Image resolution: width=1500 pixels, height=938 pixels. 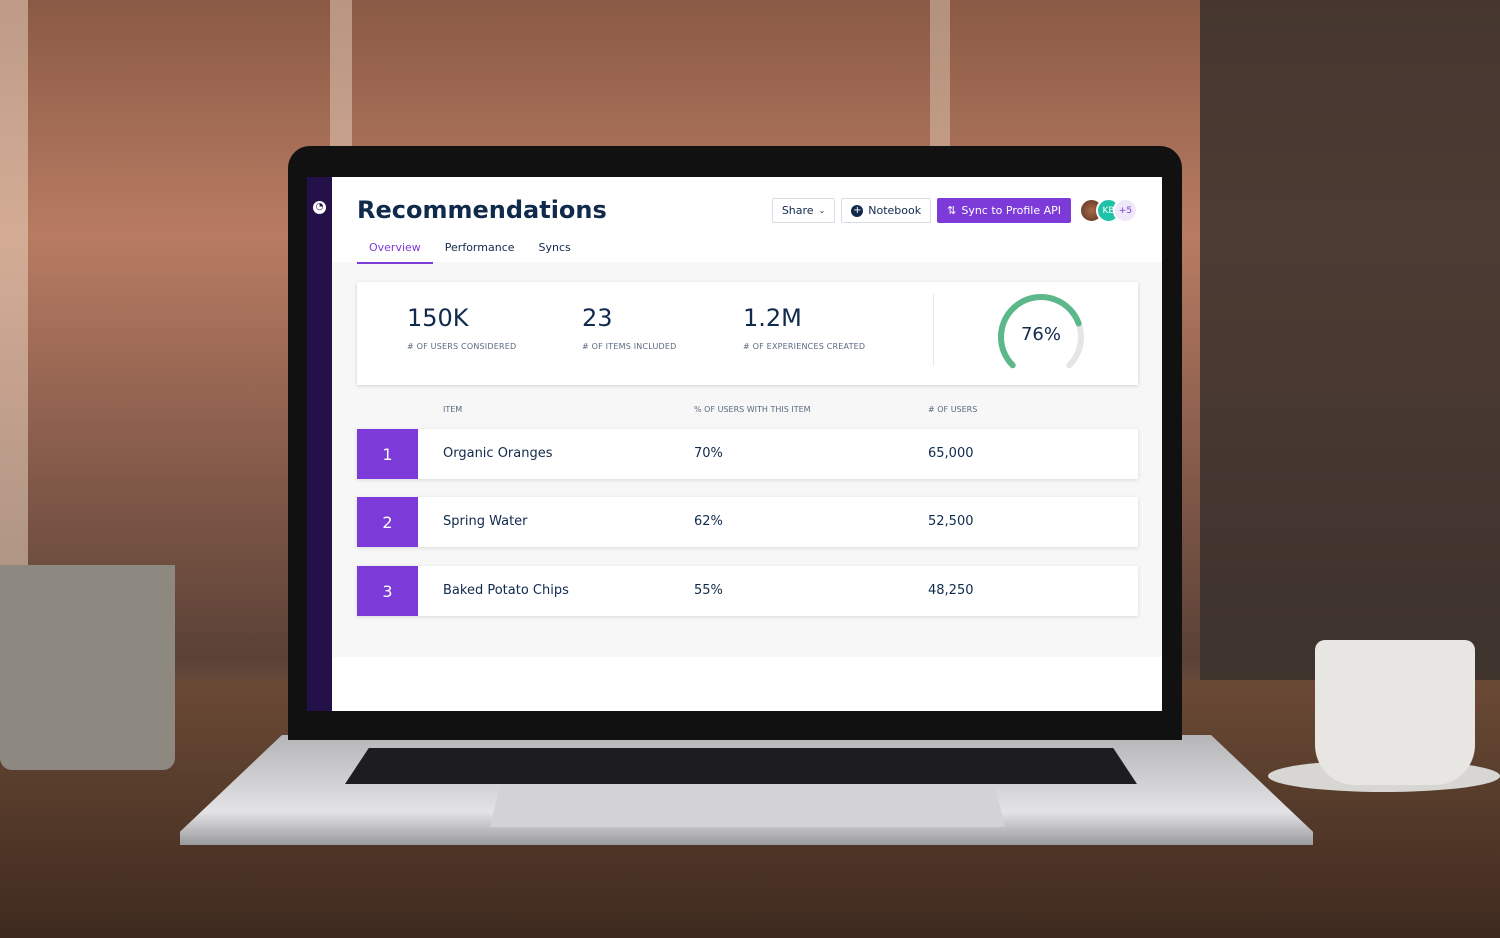 I want to click on sync-icon: ⇅, so click(x=952, y=210).